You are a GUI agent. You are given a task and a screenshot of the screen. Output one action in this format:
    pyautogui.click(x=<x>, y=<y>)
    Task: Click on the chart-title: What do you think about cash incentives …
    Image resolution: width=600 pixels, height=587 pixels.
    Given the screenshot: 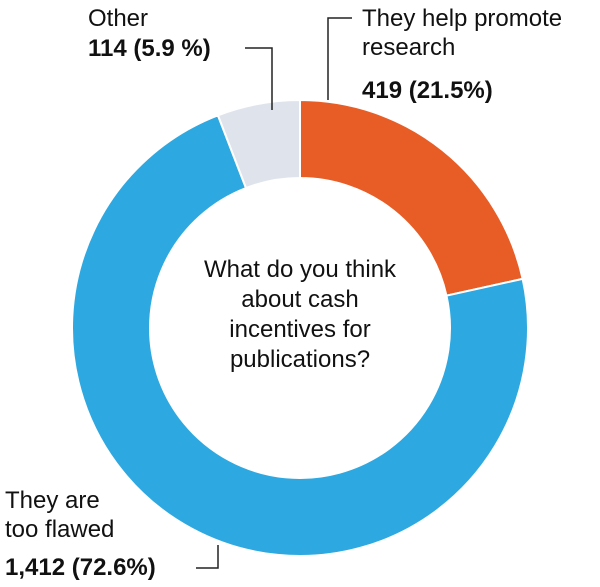 What is the action you would take?
    pyautogui.click(x=300, y=314)
    